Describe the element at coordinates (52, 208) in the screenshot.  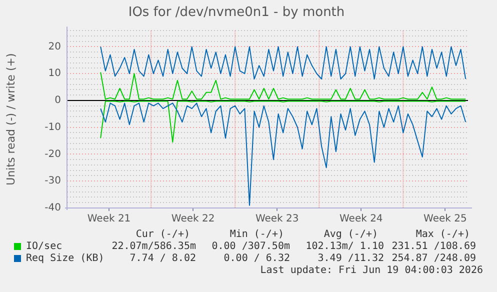
I see `y-tick-label: -40` at that location.